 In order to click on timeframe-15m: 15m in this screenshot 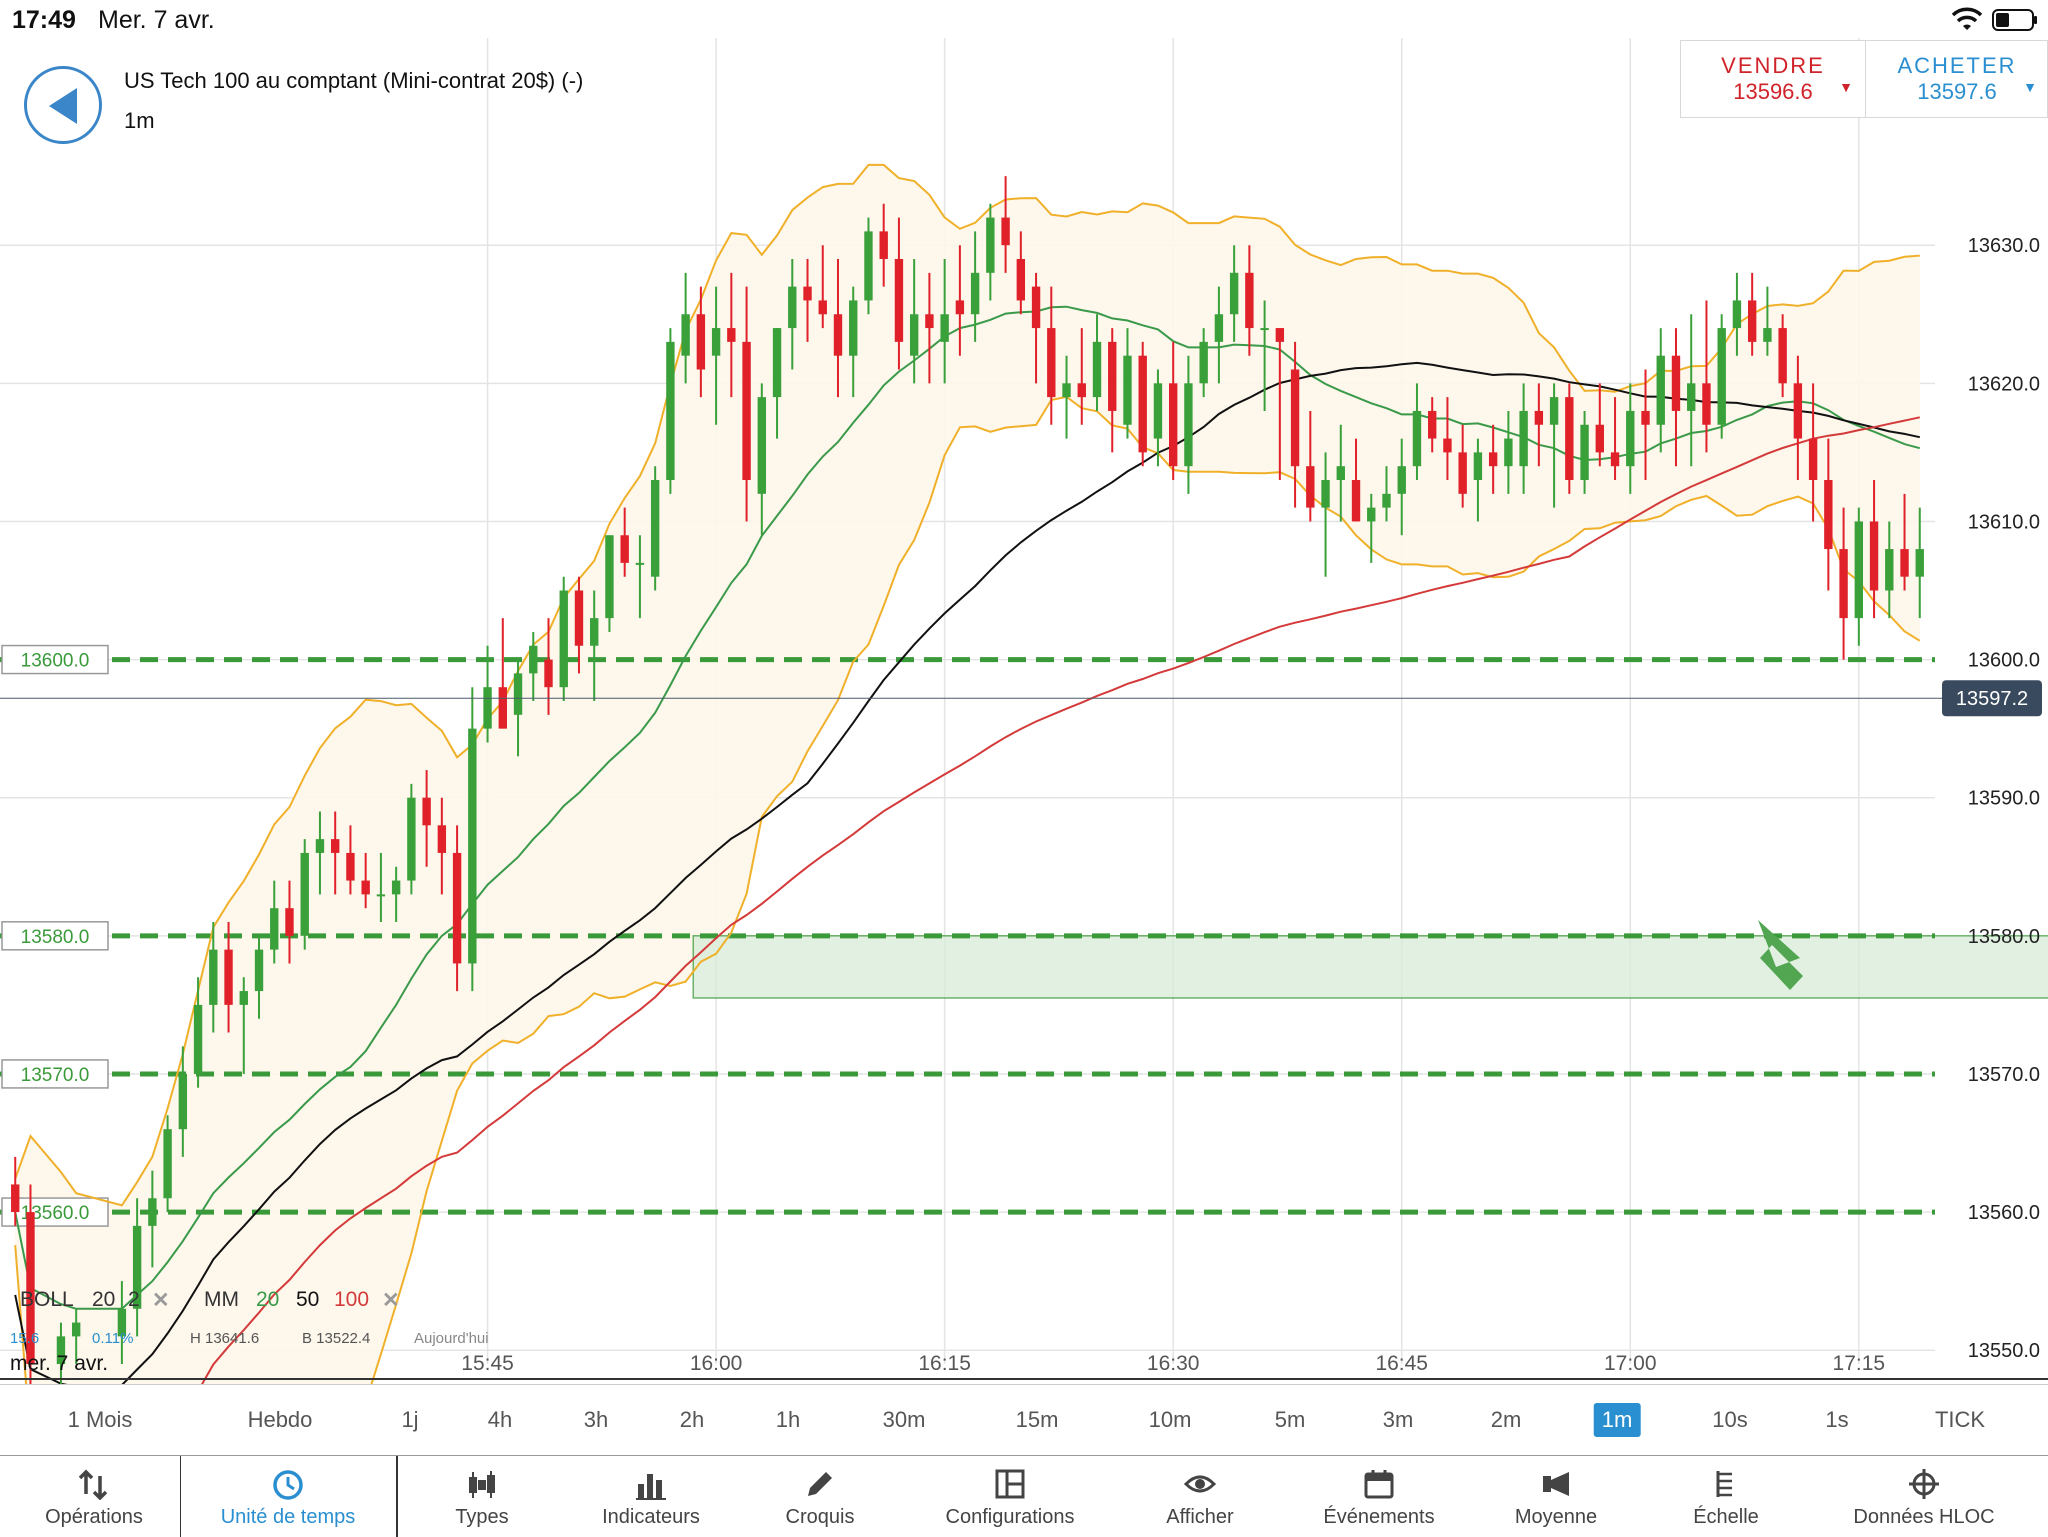, I will do `click(1037, 1419)`.